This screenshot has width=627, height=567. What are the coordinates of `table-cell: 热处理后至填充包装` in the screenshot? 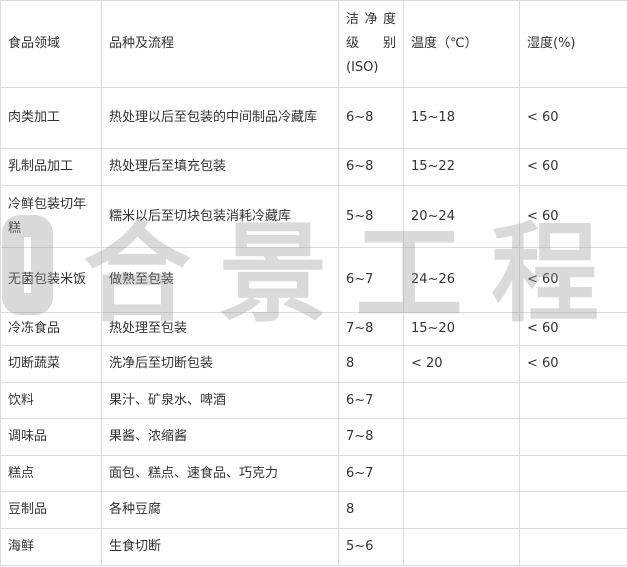 It's located at (220, 167).